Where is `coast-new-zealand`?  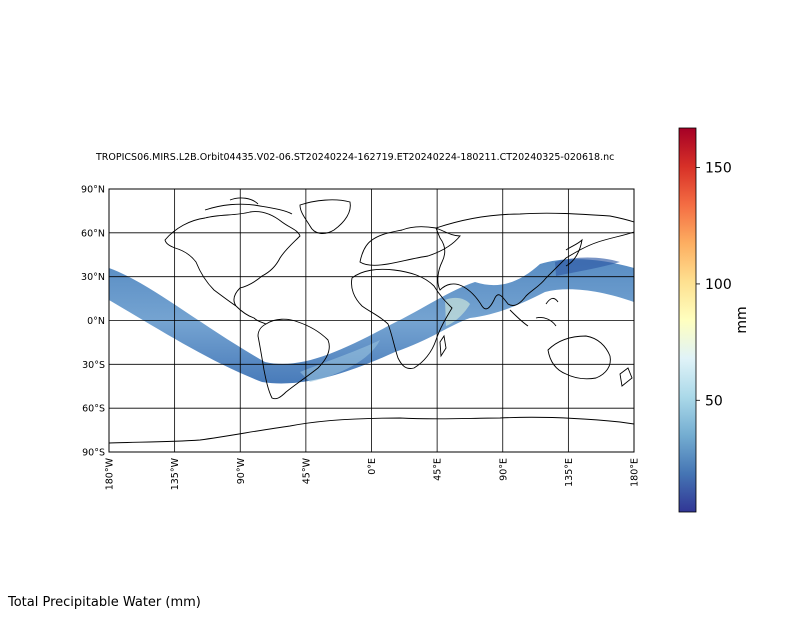
coast-new-zealand is located at coordinates (626, 377).